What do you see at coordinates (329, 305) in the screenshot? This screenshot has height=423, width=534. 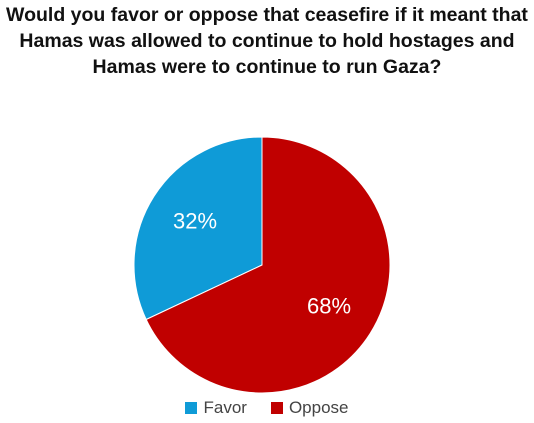 I see `data-label-oppose: 68%` at bounding box center [329, 305].